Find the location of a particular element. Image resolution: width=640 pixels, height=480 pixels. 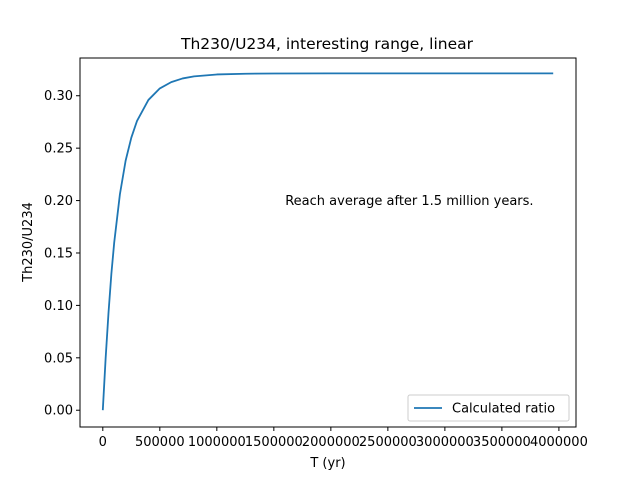

x-tick-label: 500000 is located at coordinates (160, 442).